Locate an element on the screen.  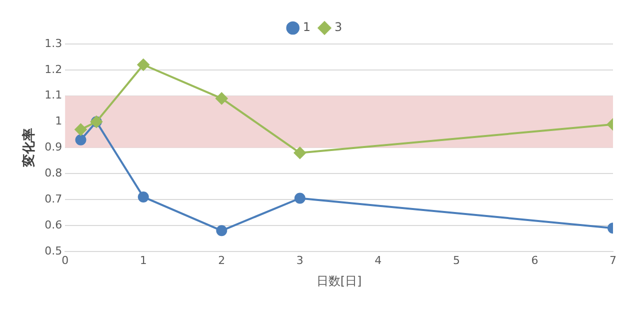
y-tick-label: 0.5 is located at coordinates (53, 251).